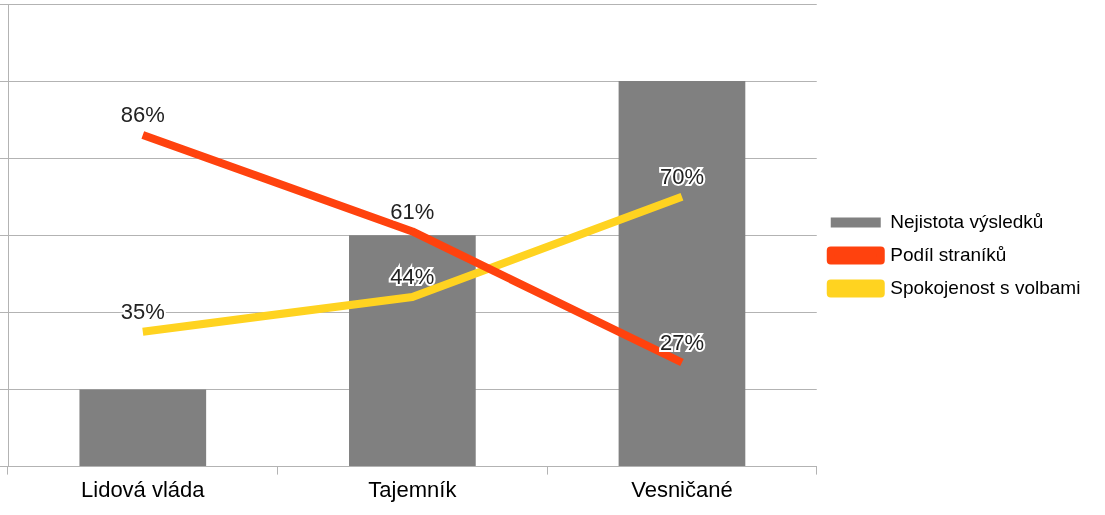  I want to click on x-tick-label: Tajemník, so click(413, 489).